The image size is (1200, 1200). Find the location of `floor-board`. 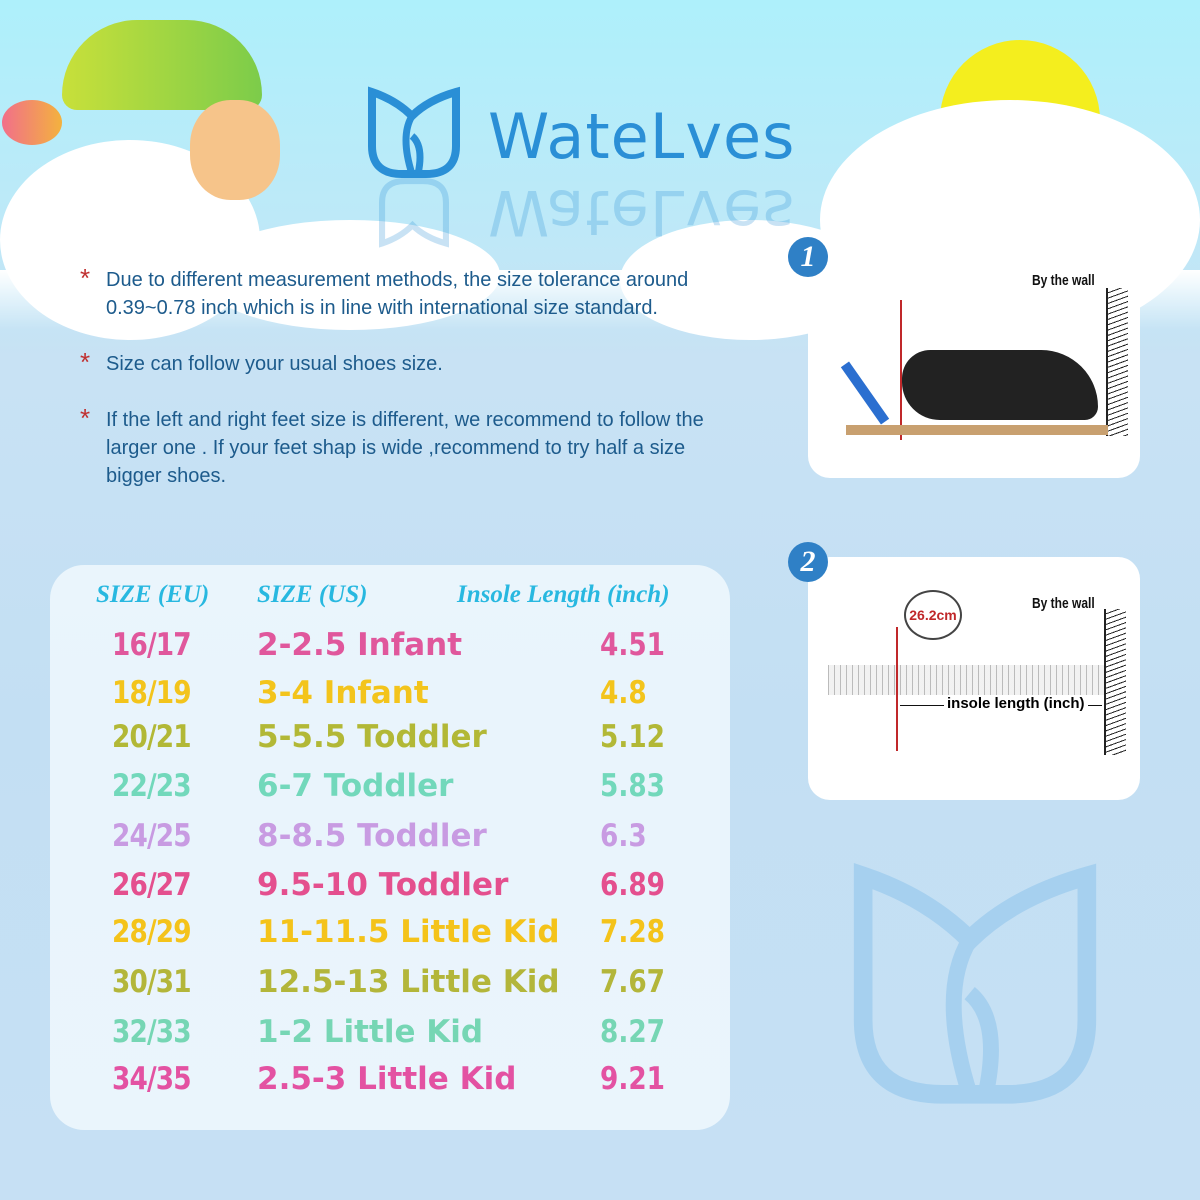

floor-board is located at coordinates (977, 430).